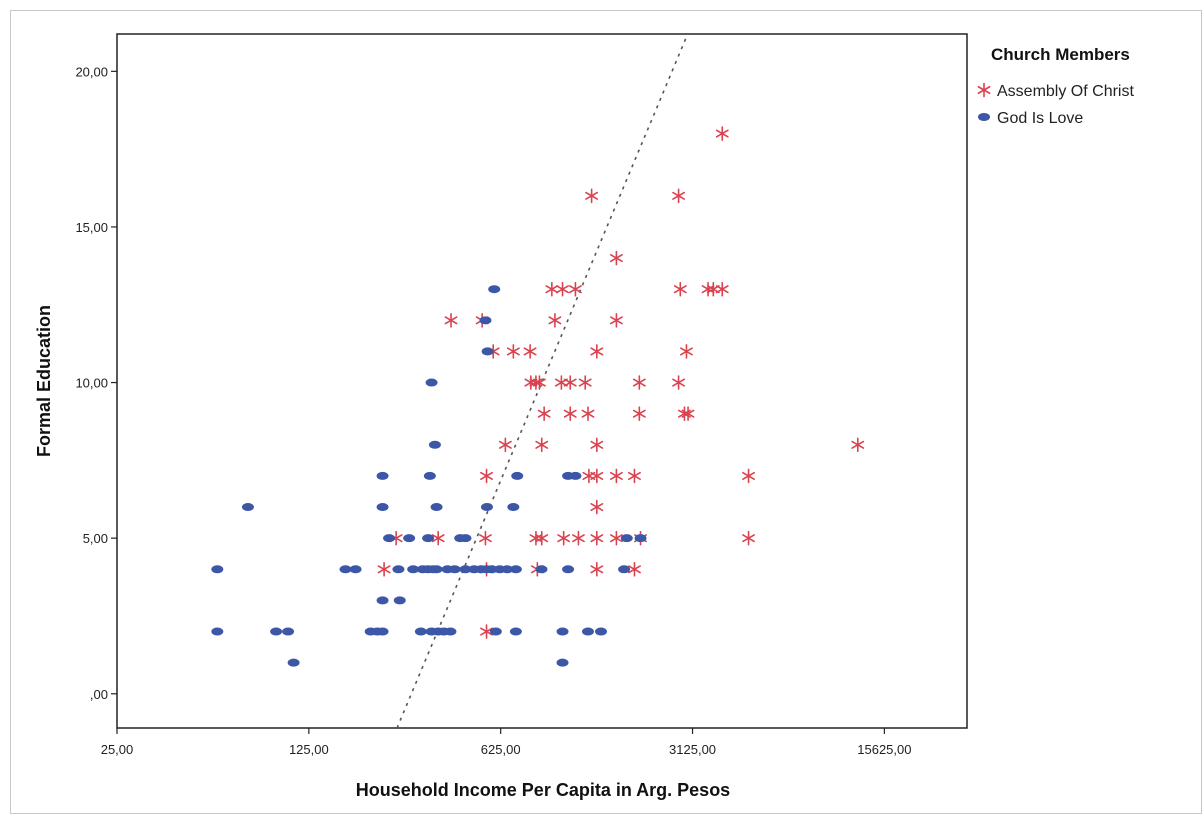 The width and height of the screenshot is (1204, 816). What do you see at coordinates (984, 117) in the screenshot?
I see `legend-ellipse-marker` at bounding box center [984, 117].